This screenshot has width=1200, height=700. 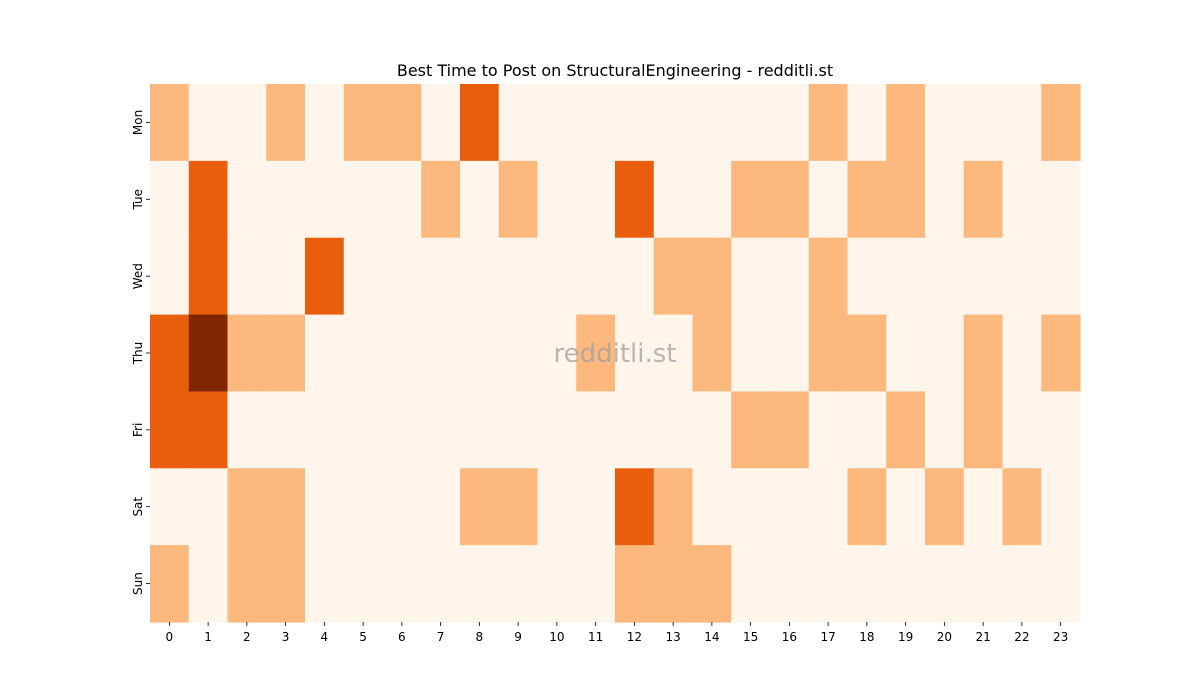 What do you see at coordinates (138, 507) in the screenshot?
I see `y-tick-label: Sat` at bounding box center [138, 507].